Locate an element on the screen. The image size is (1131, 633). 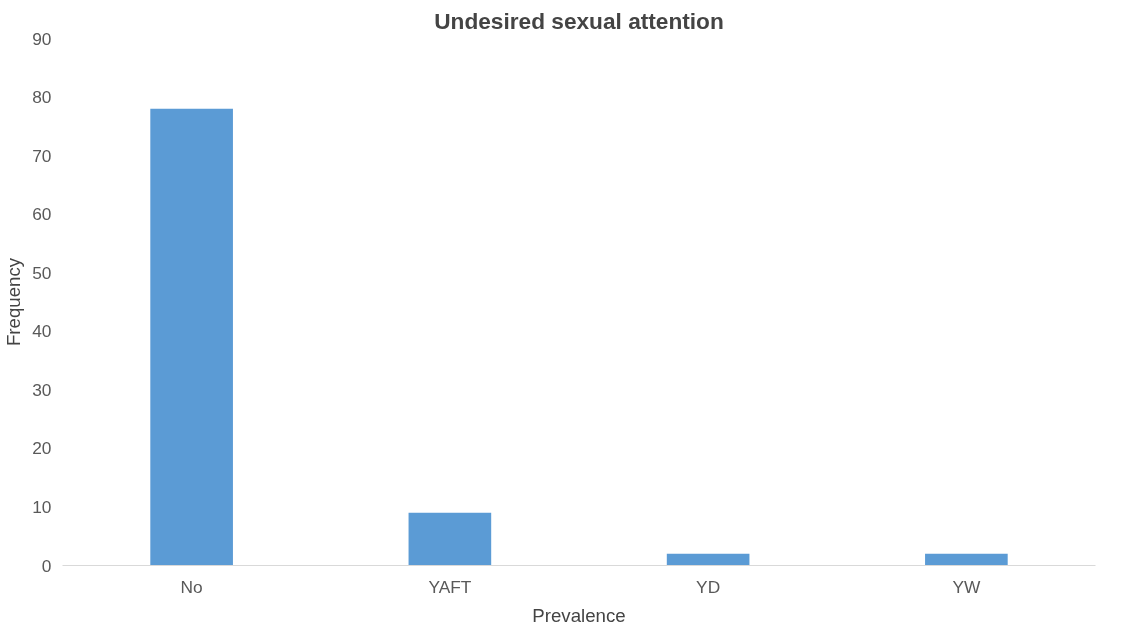
y-tick-label: 20 is located at coordinates (42, 448).